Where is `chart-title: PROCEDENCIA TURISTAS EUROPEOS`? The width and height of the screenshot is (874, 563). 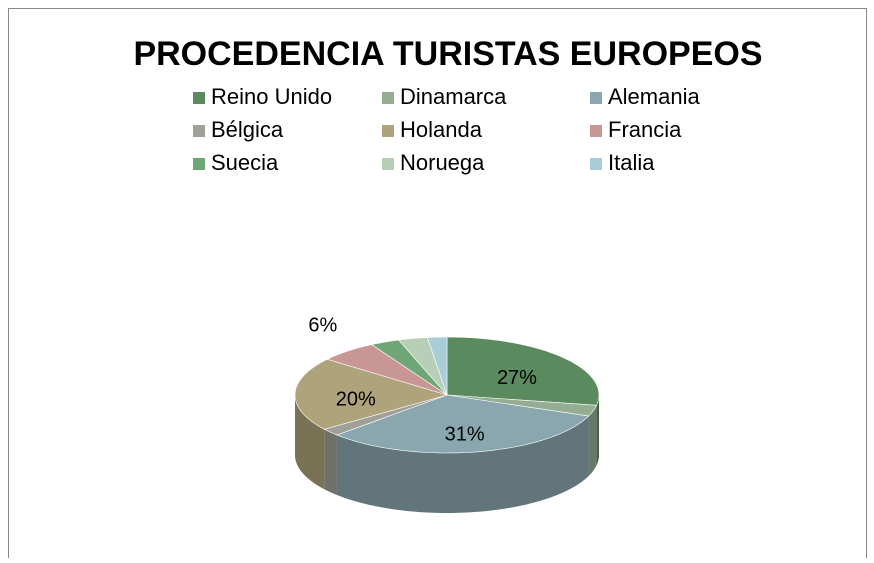
chart-title: PROCEDENCIA TURISTAS EUROPEOS is located at coordinates (447, 54).